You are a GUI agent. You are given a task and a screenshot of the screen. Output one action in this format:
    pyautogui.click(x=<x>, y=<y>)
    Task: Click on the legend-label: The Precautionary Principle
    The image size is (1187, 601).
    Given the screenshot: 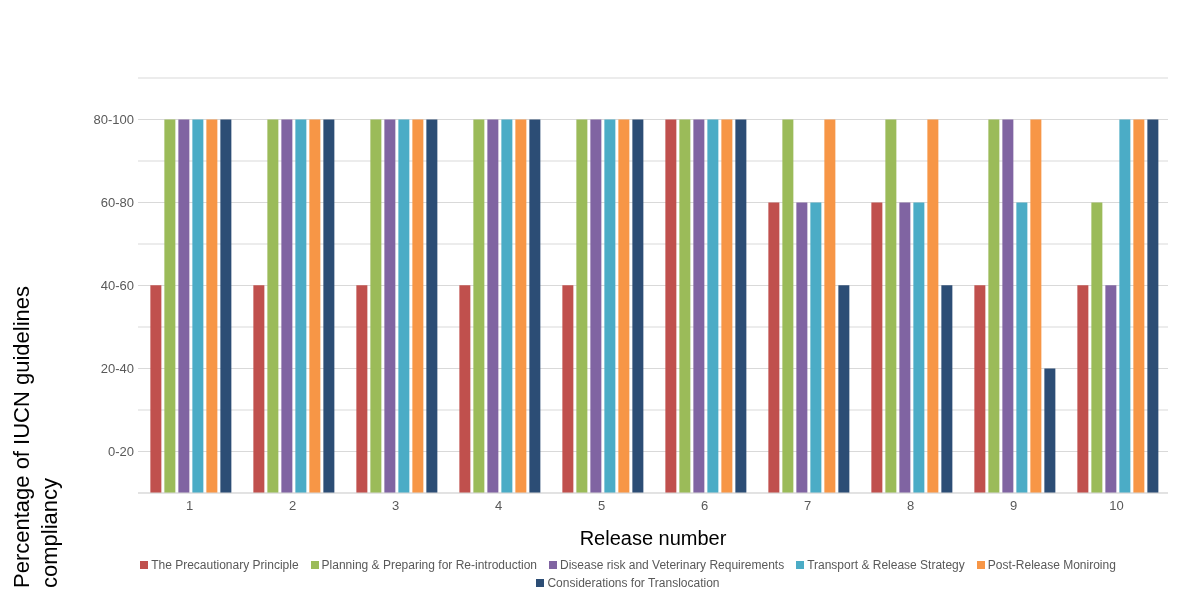 What is the action you would take?
    pyautogui.click(x=224, y=565)
    